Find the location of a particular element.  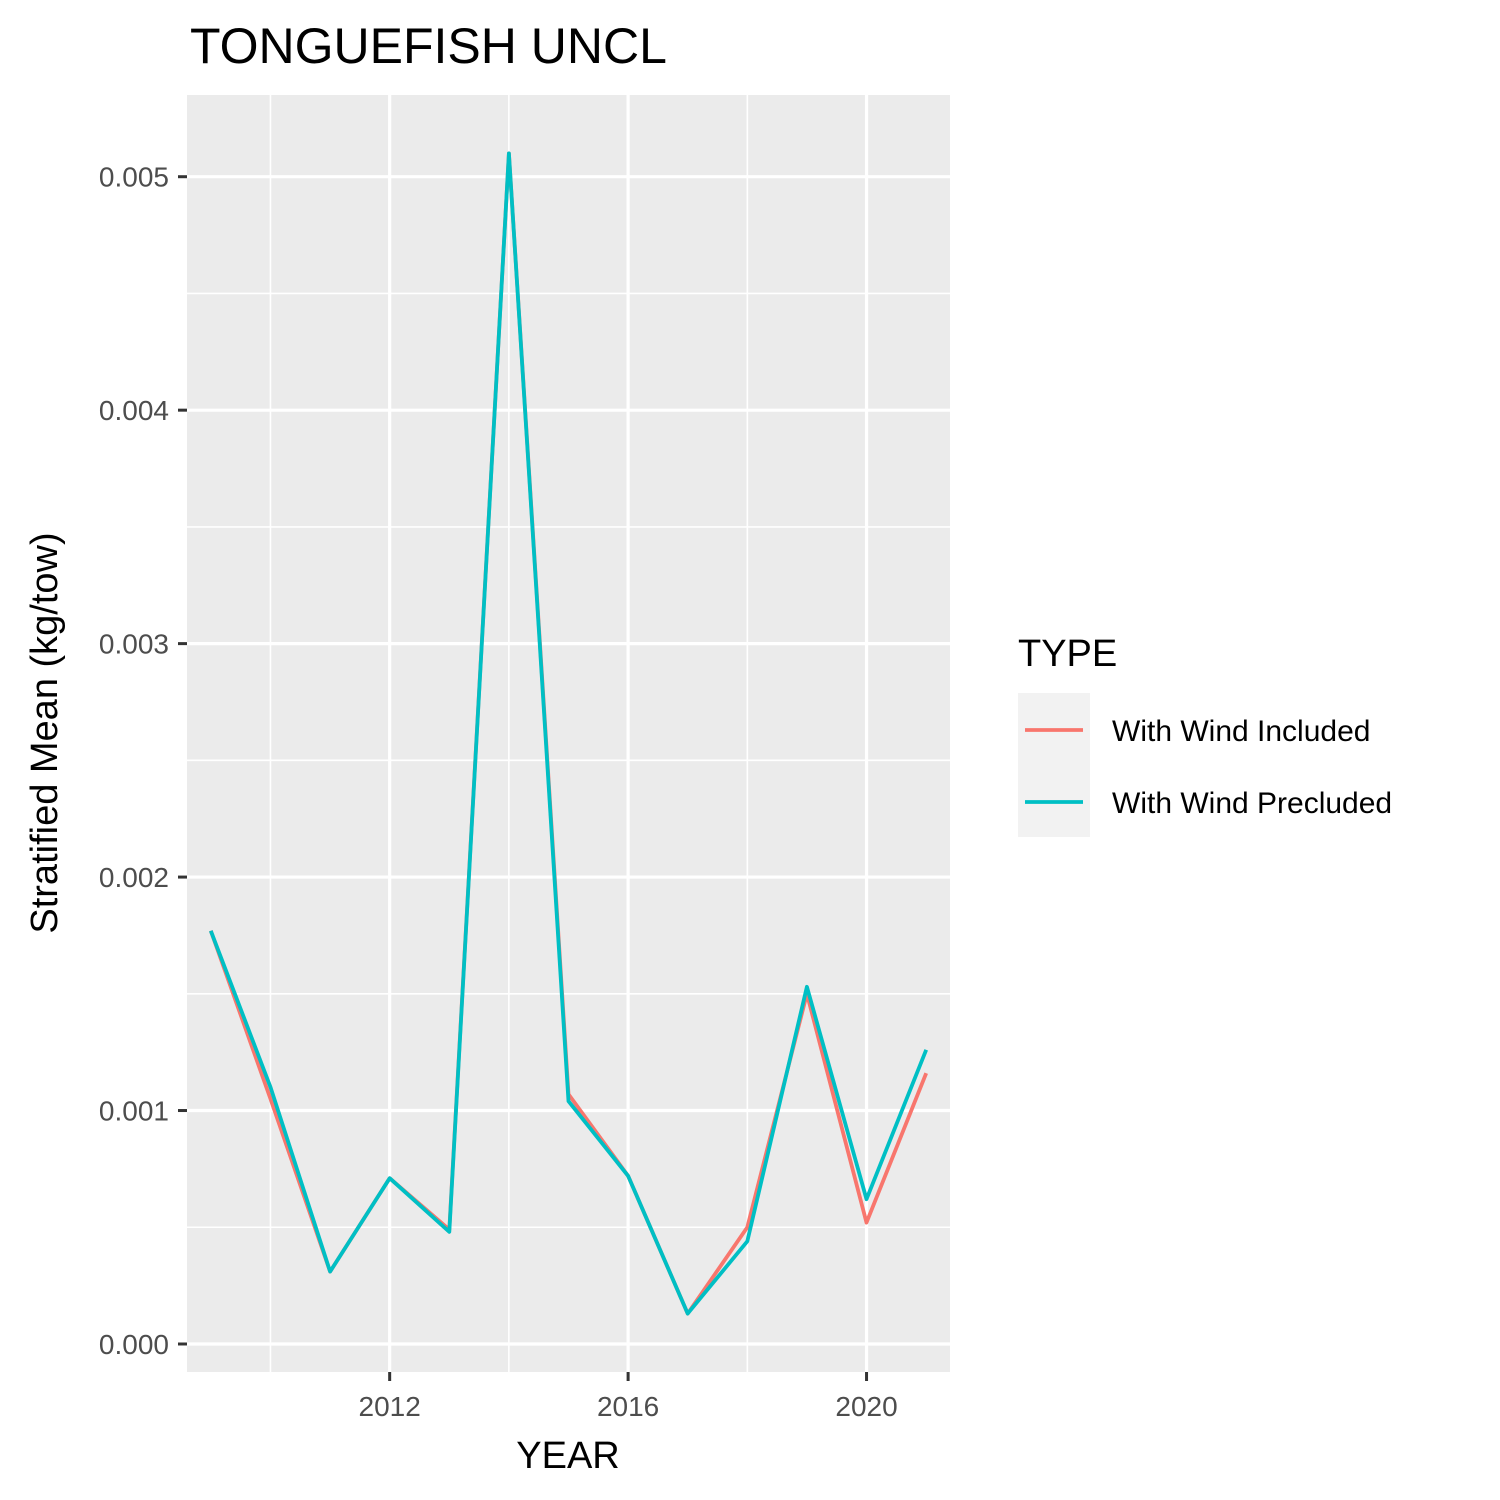

legend-key-background is located at coordinates (1054, 765).